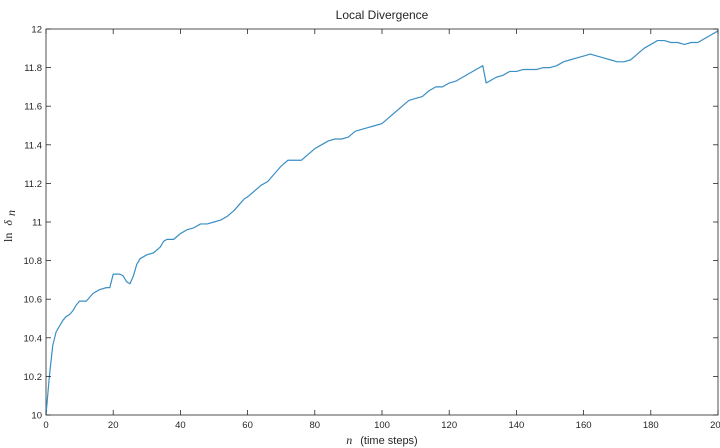  I want to click on y-tick-label: 10.2, so click(33, 377).